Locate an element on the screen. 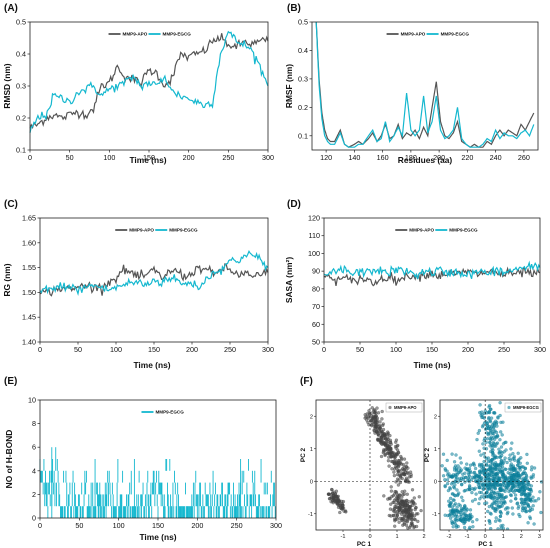  y-tick-label: 1.40 is located at coordinates (29, 342).